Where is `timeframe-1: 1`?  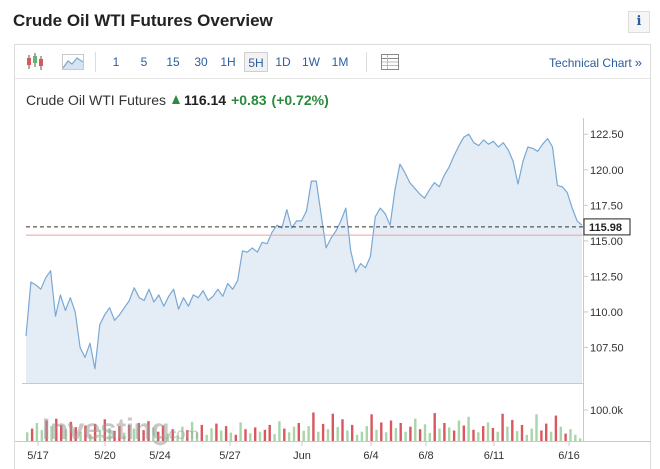
timeframe-1: 1 is located at coordinates (116, 62).